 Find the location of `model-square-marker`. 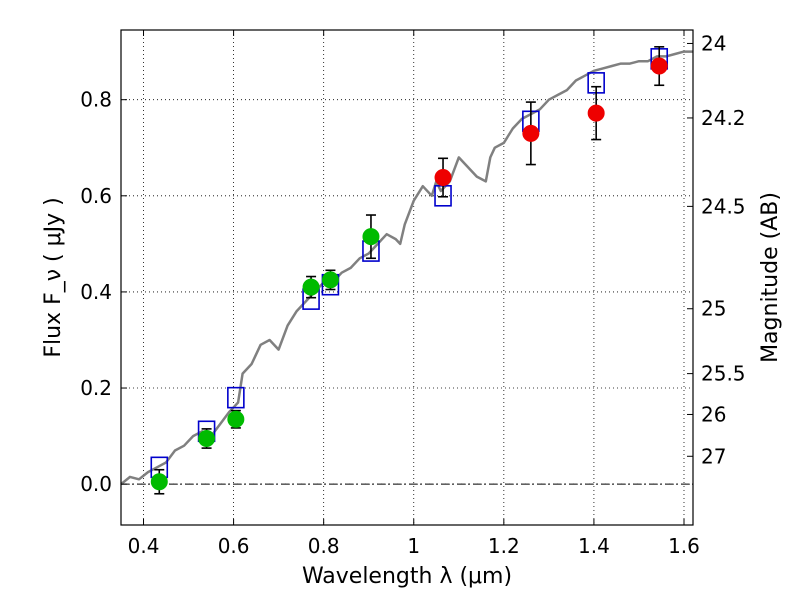

model-square-marker is located at coordinates (236, 397).